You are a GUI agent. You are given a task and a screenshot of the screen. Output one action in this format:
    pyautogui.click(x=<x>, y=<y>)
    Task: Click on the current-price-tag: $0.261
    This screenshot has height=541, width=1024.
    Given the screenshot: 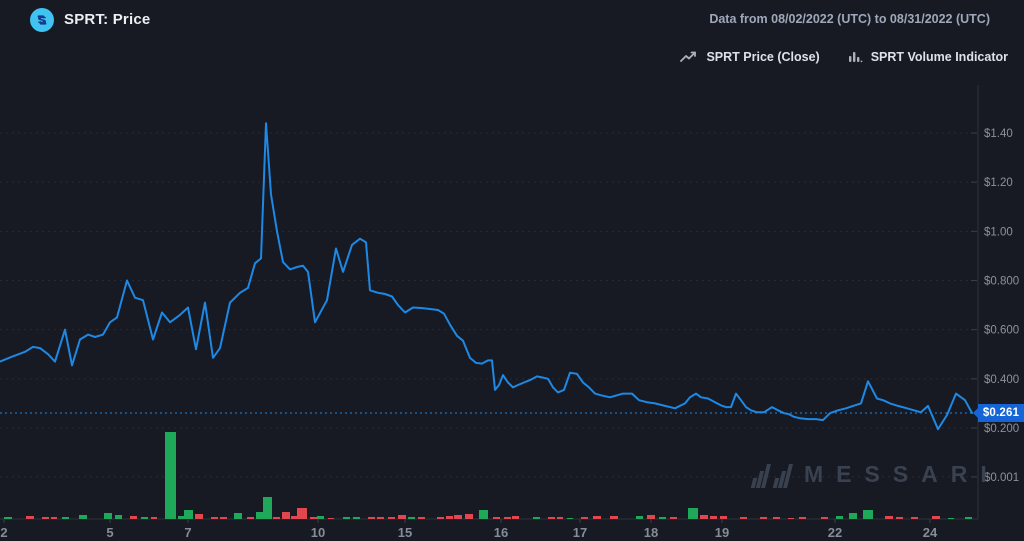 What is the action you would take?
    pyautogui.click(x=998, y=413)
    